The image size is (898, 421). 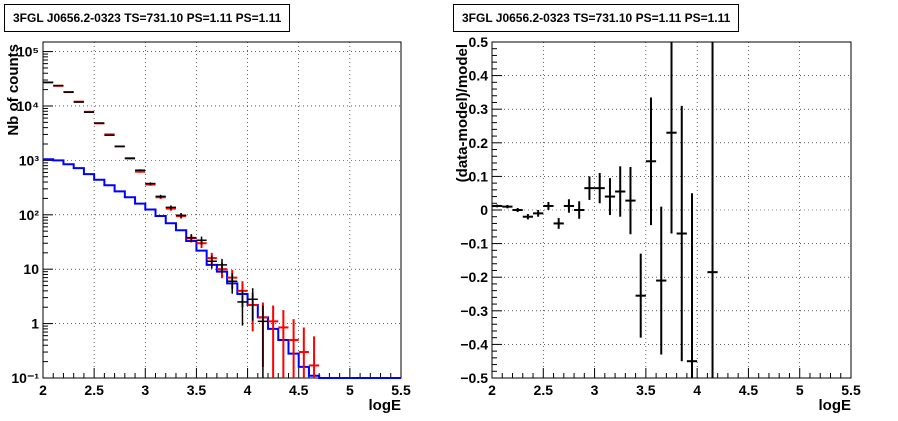 I want to click on right-x-tick-label: 3, so click(x=595, y=390).